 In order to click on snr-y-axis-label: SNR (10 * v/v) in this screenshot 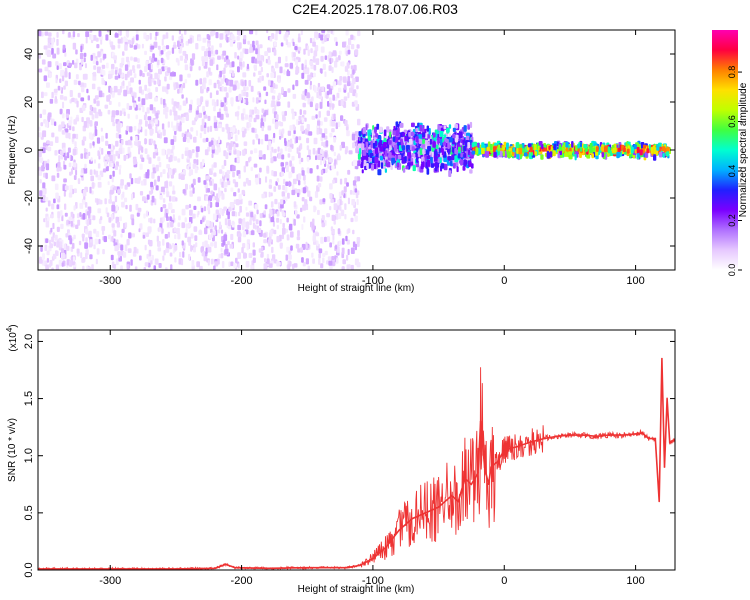, I will do `click(12, 450)`.